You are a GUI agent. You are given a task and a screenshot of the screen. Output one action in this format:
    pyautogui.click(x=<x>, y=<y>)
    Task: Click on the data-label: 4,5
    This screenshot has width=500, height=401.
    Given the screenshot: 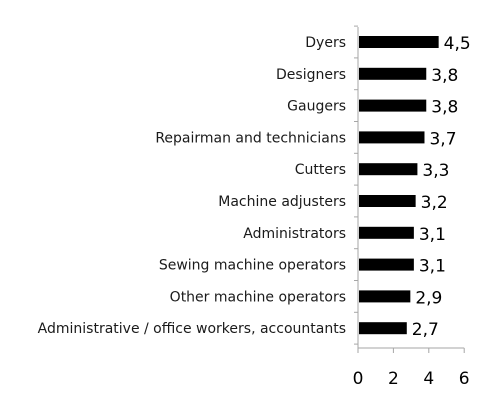 What is the action you would take?
    pyautogui.click(x=457, y=44)
    